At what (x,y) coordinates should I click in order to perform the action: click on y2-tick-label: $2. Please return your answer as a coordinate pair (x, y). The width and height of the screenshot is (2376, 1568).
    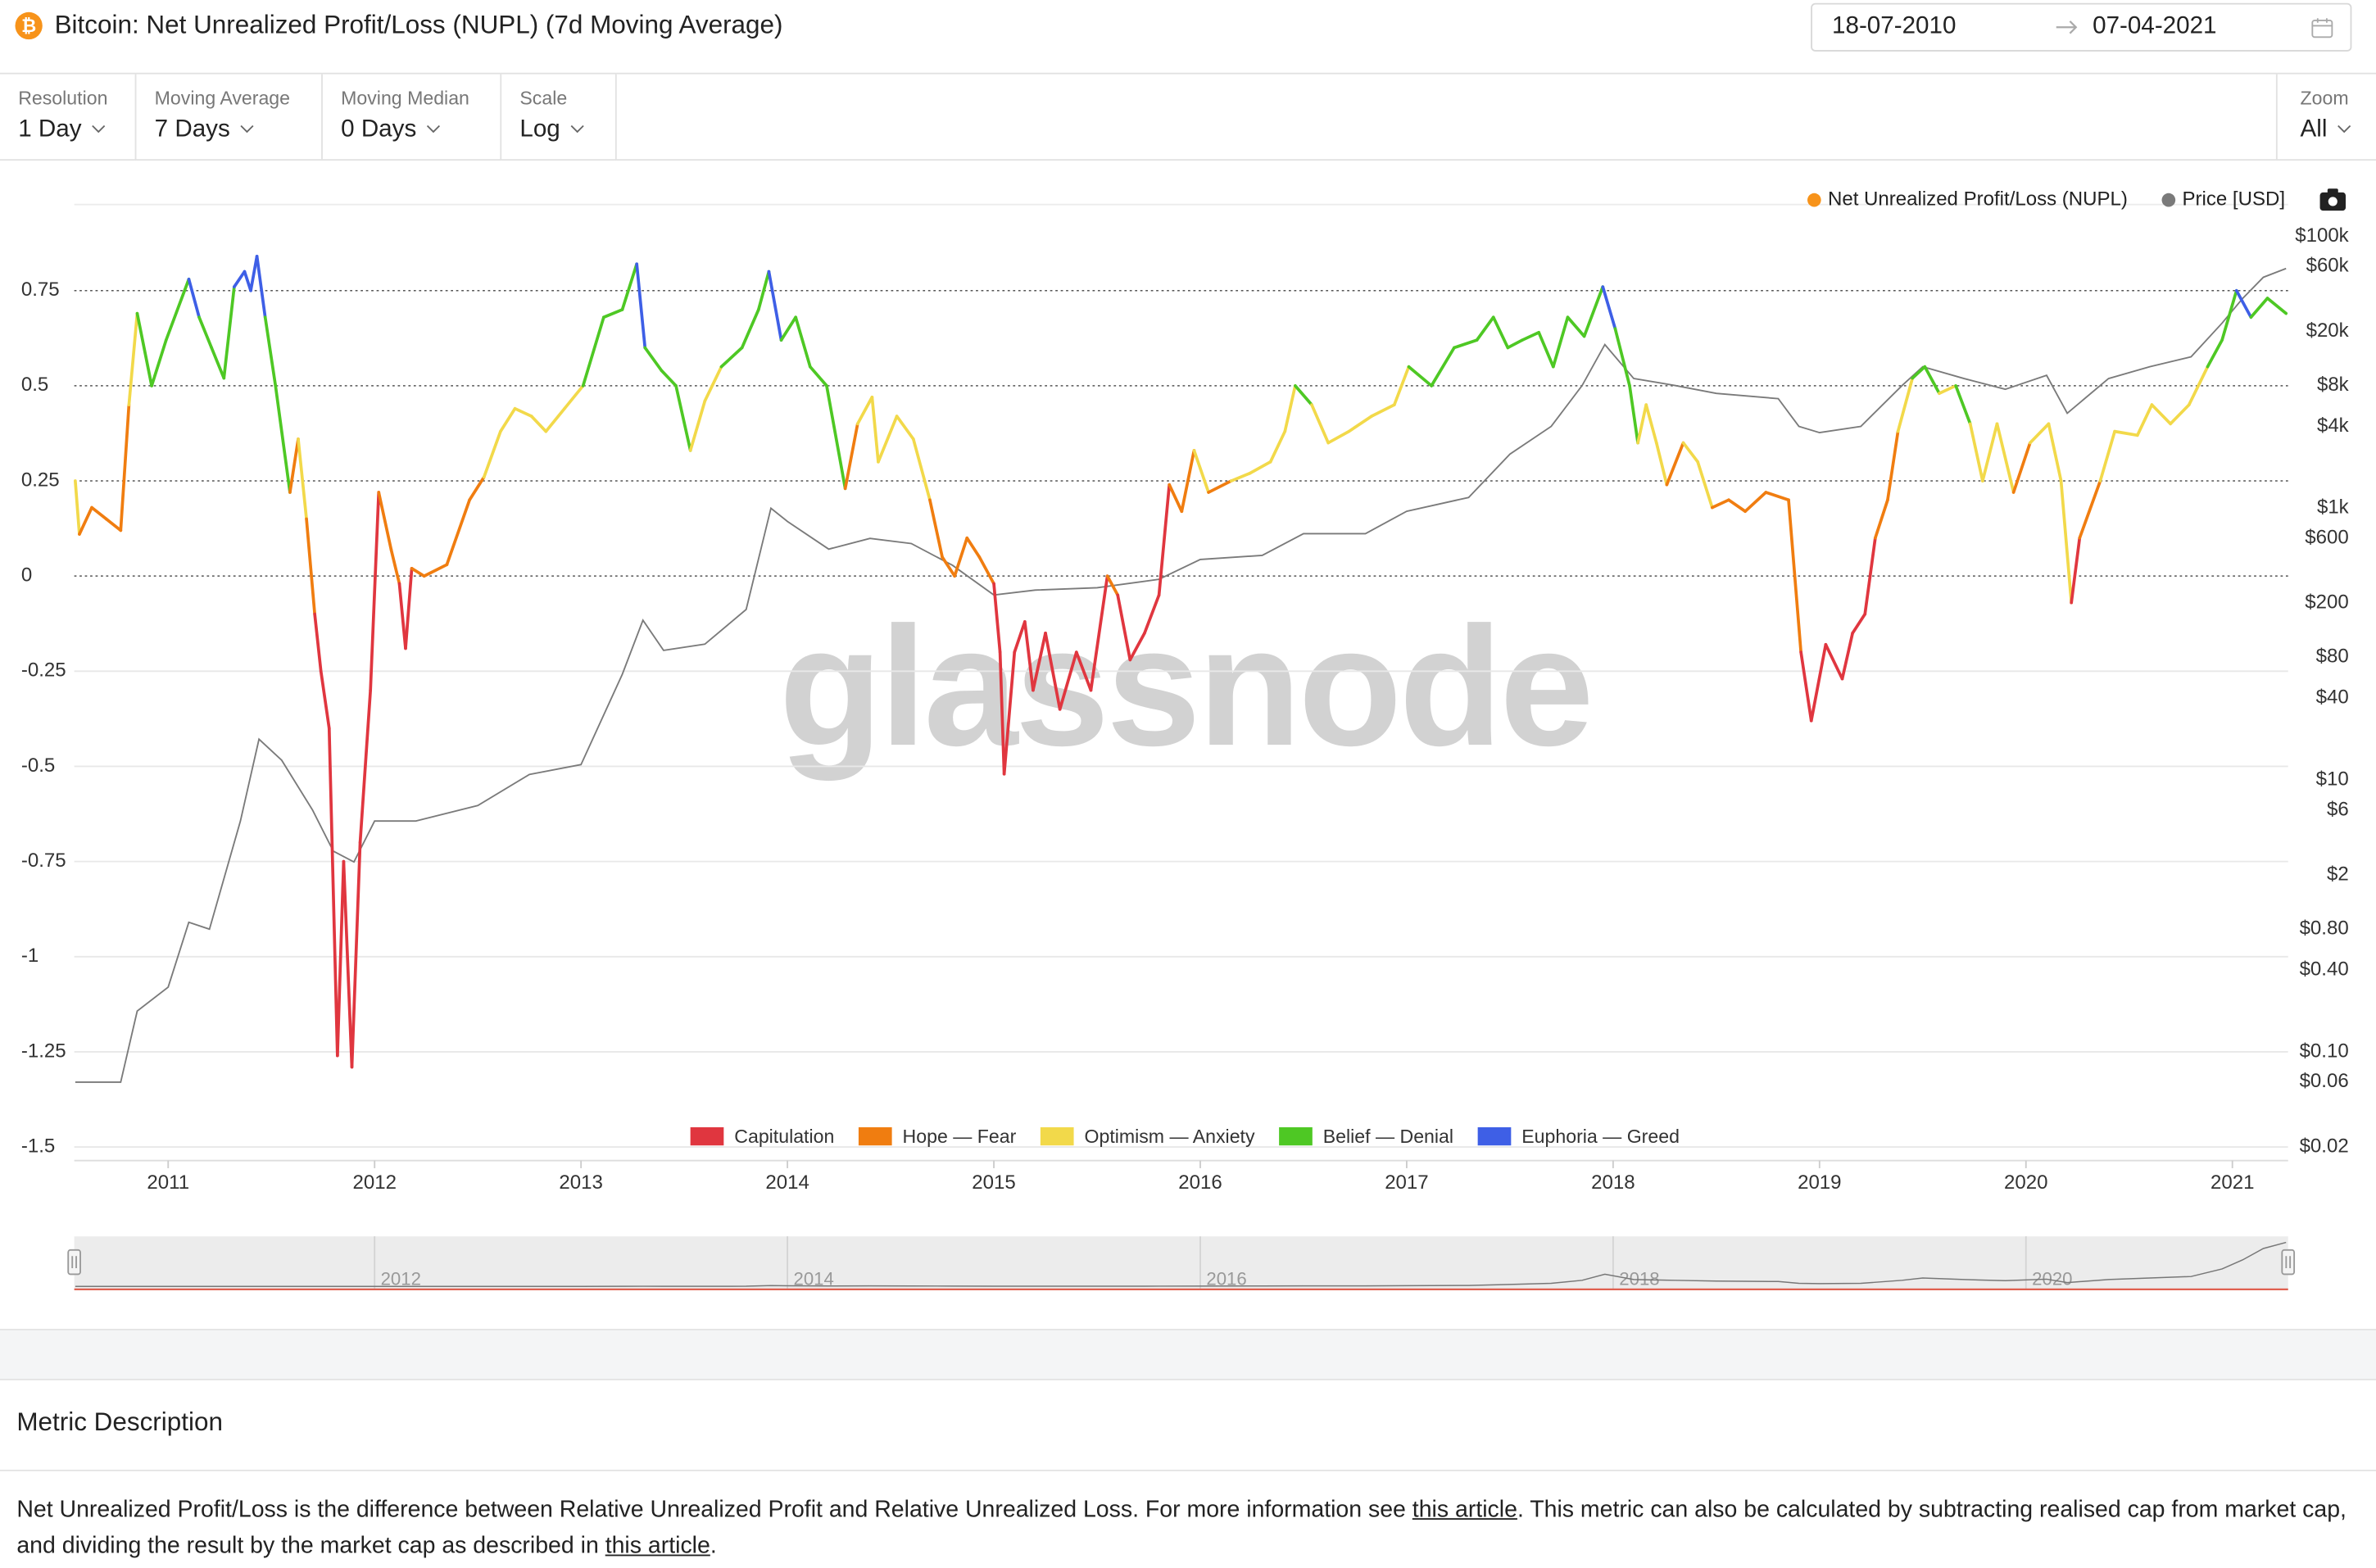
    Looking at the image, I should click on (2338, 874).